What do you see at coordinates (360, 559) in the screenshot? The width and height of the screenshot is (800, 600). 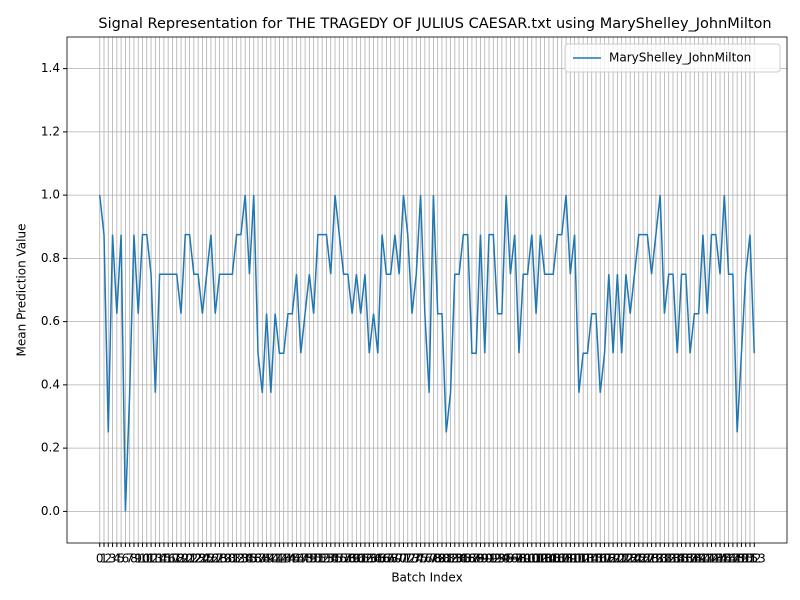 I see `x-tick-label: 61` at bounding box center [360, 559].